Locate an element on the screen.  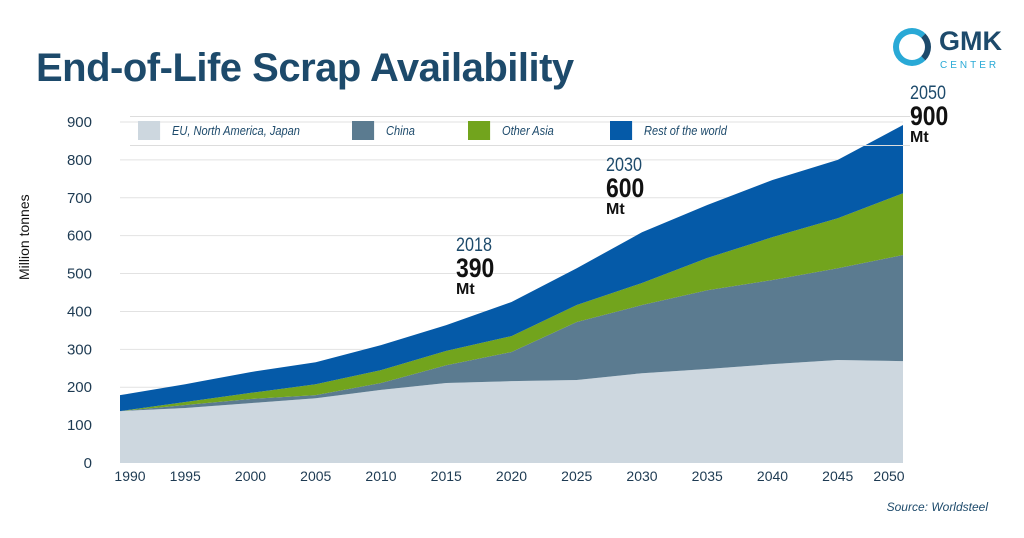
x-tick-label: 2040 is located at coordinates (772, 476).